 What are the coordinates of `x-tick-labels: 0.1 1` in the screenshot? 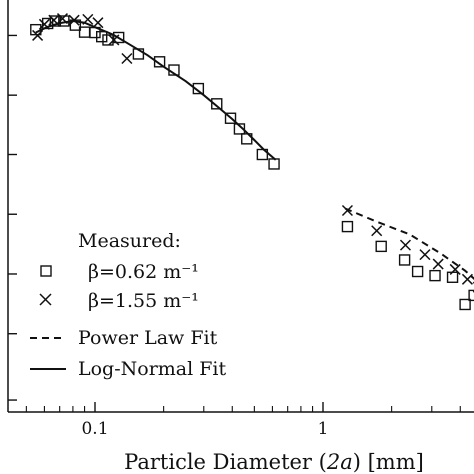 It's located at (204, 429).